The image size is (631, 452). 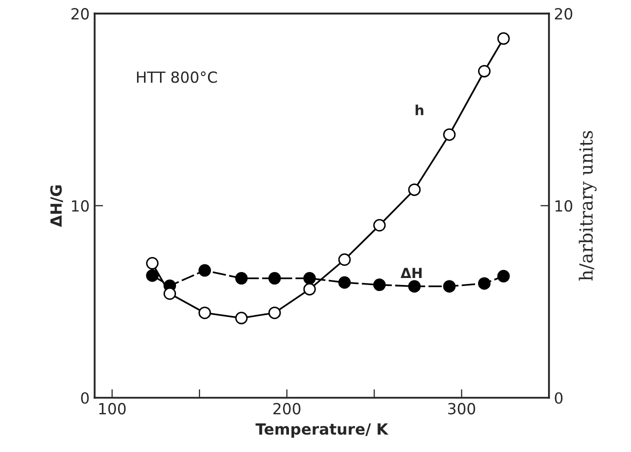 I want to click on y2-axis-title: h/arbitrary units, so click(x=587, y=205).